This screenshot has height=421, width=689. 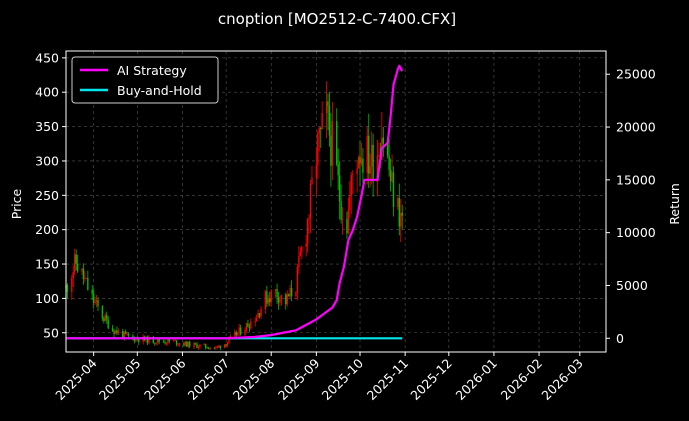 I want to click on legend: AI Strategy Buy-and-Hold, so click(x=145, y=80).